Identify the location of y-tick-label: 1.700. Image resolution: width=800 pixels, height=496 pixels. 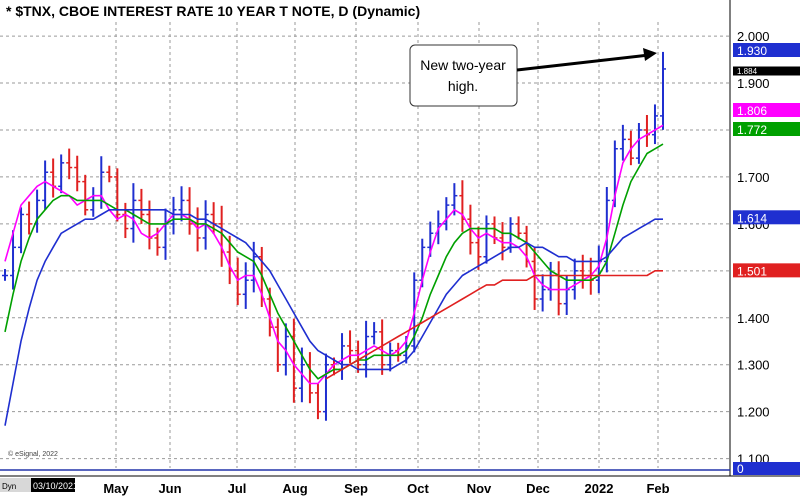
(753, 177).